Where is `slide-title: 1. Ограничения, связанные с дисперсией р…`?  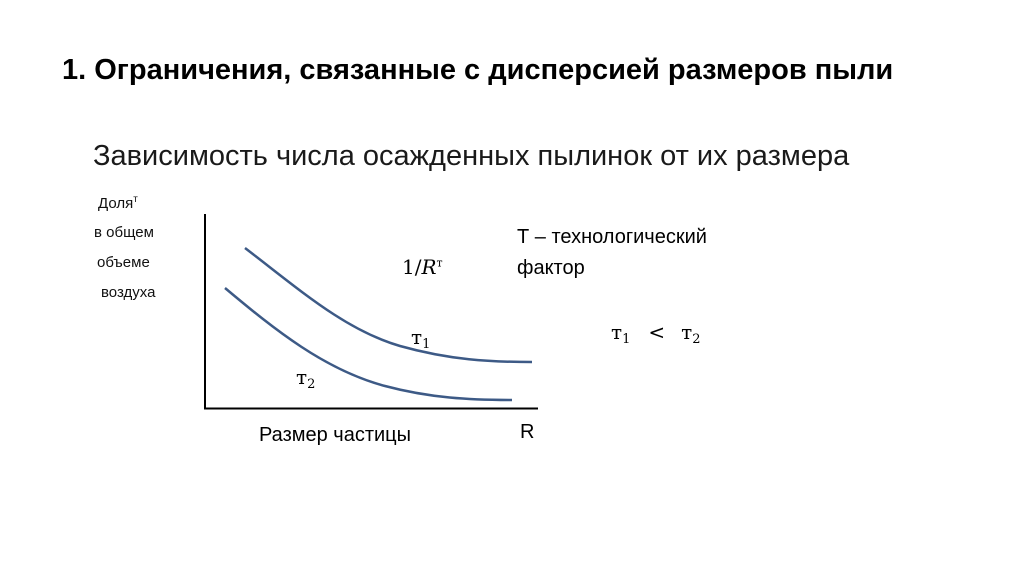 slide-title: 1. Ограничения, связанные с дисперсией р… is located at coordinates (478, 70).